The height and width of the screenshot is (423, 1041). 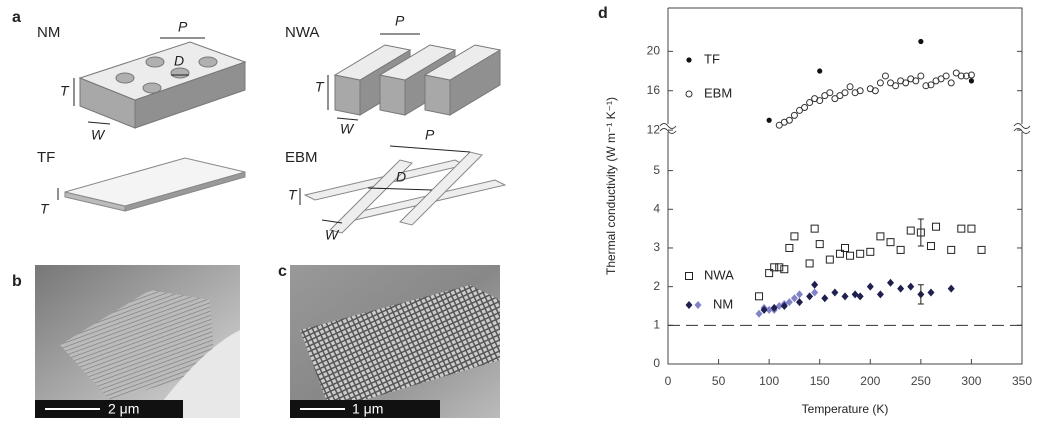 I want to click on panel-label: b, so click(x=17, y=281).